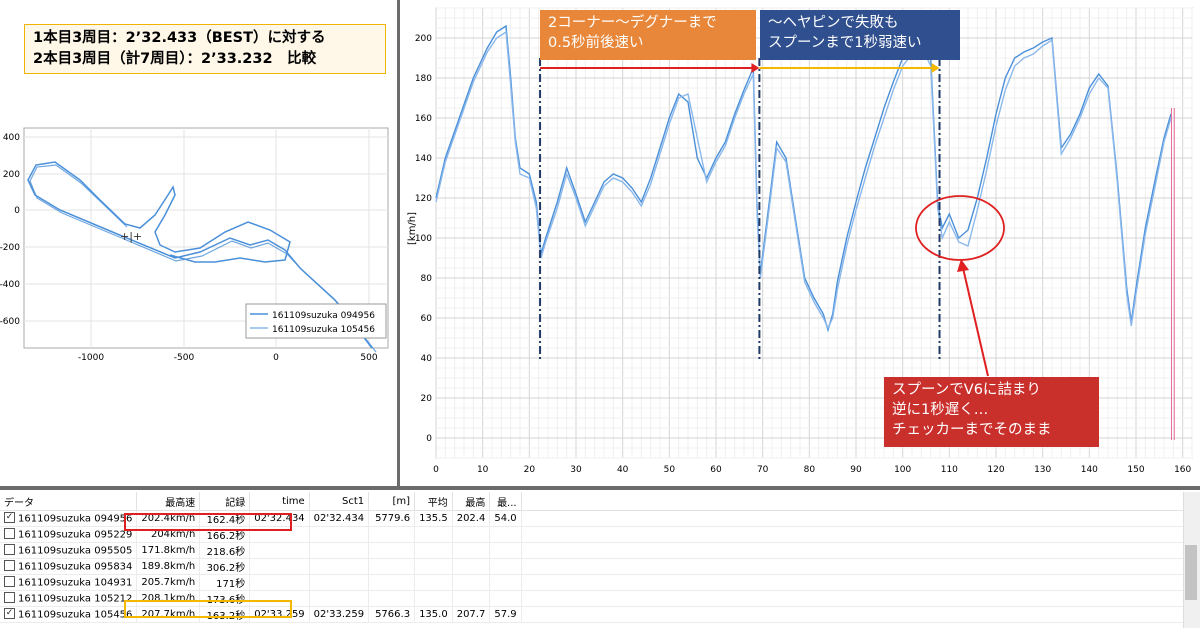  I want to click on cell-maxspeed: 171.8km/h, so click(168, 550).